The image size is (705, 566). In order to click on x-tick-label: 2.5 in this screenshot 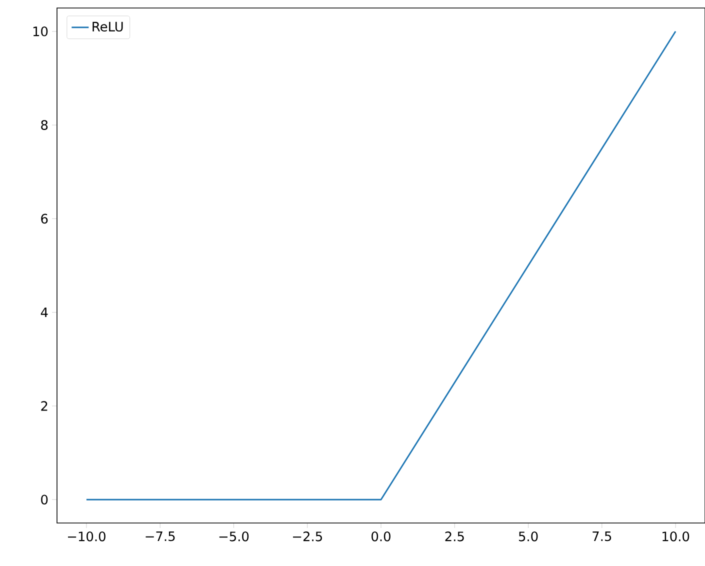, I will do `click(454, 537)`.